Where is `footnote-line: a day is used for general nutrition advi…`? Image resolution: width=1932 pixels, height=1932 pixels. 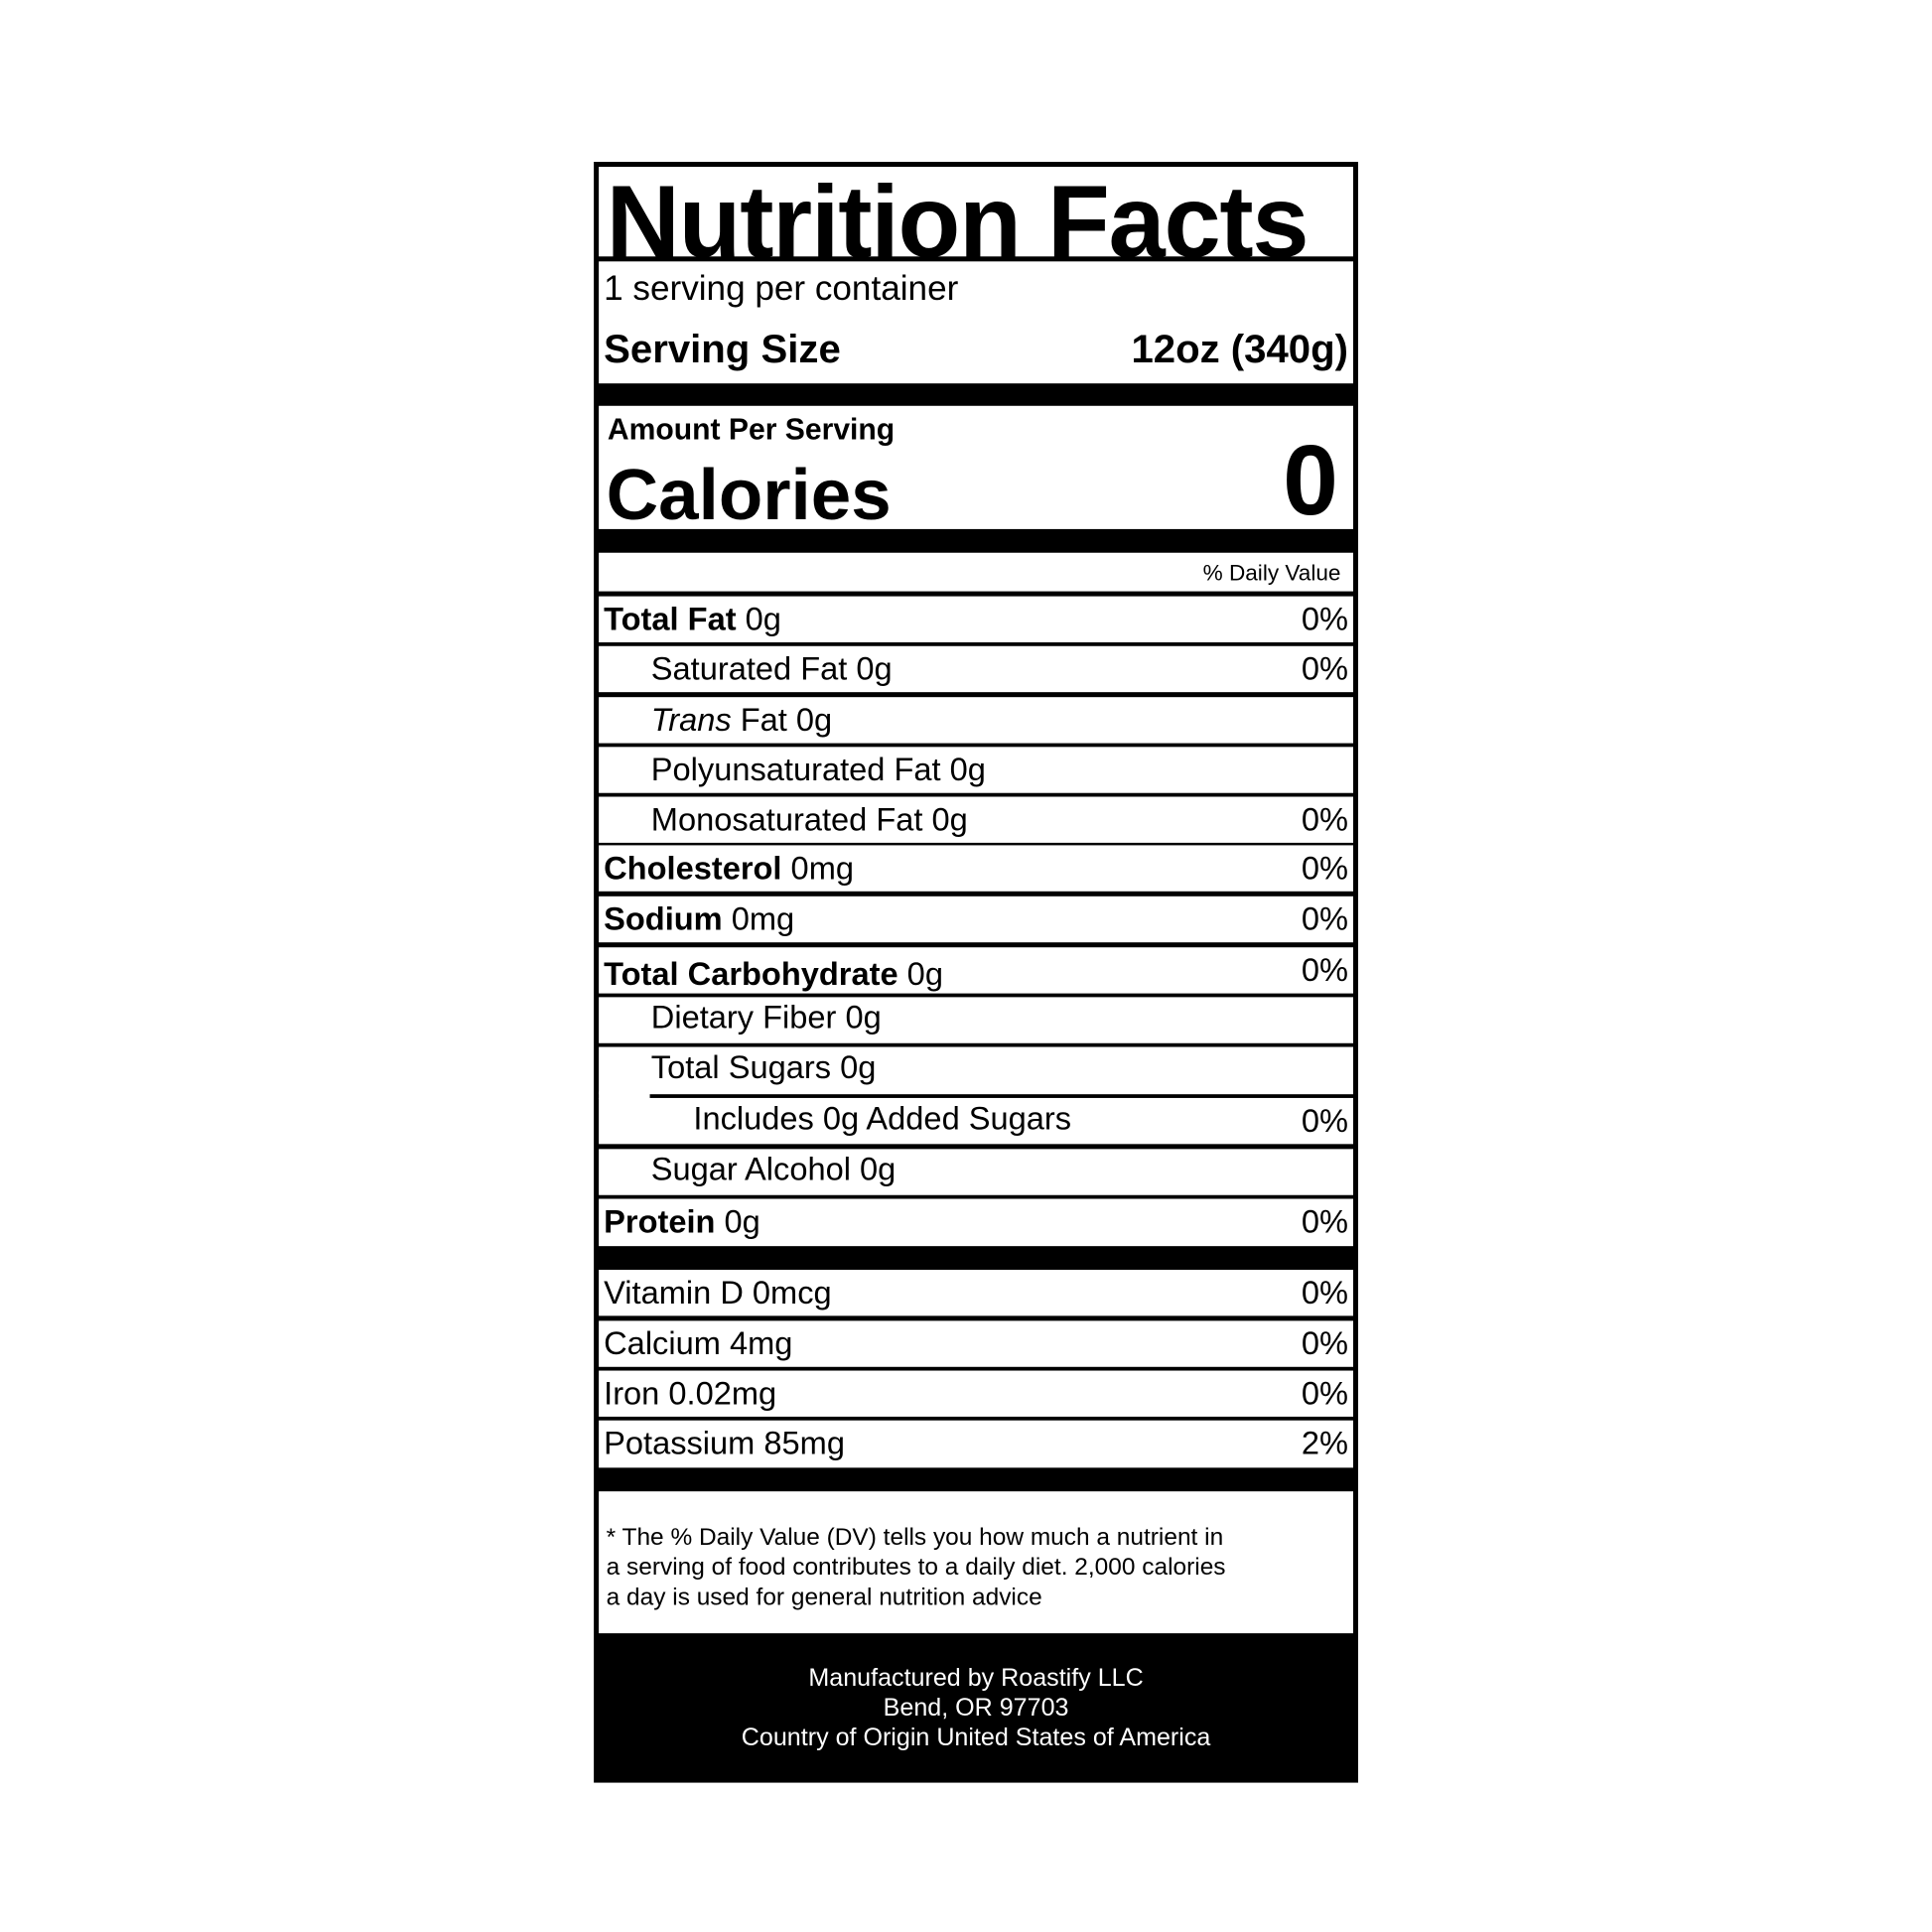
footnote-line: a day is used for general nutrition advi… is located at coordinates (824, 1597).